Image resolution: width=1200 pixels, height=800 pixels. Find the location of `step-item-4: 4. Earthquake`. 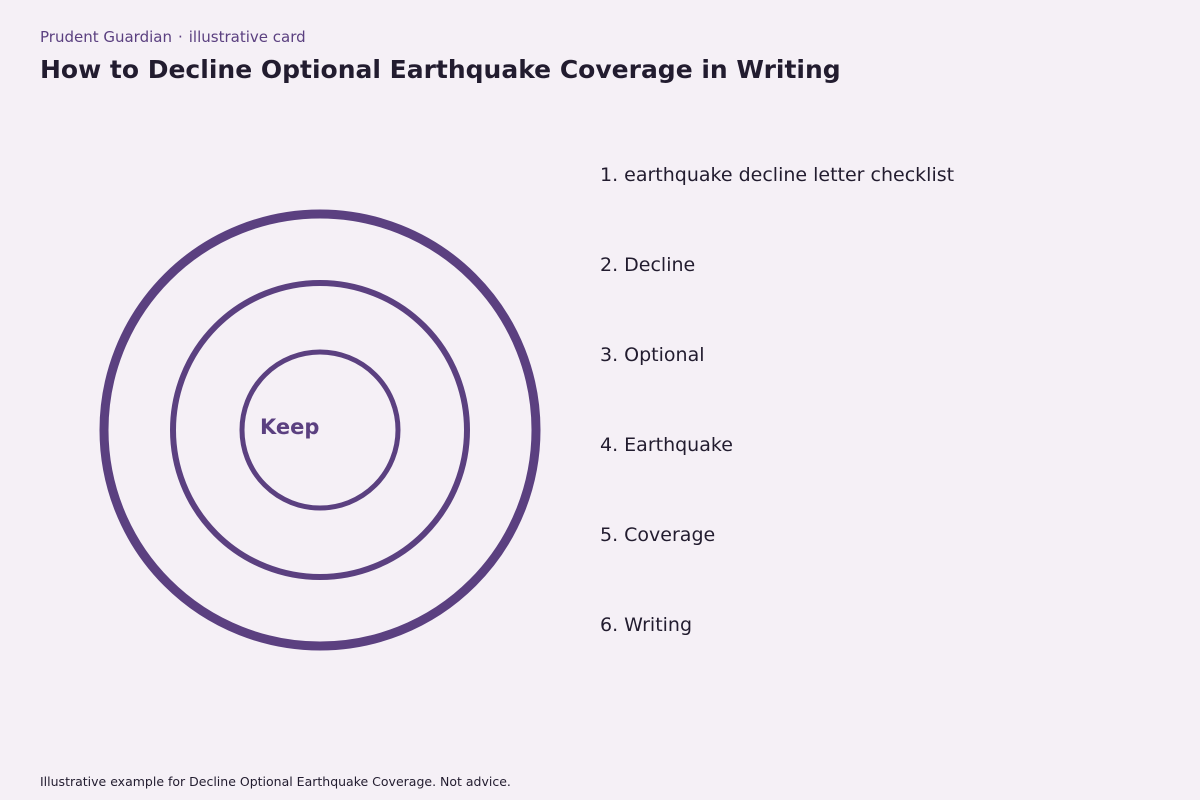

step-item-4: 4. Earthquake is located at coordinates (666, 445).